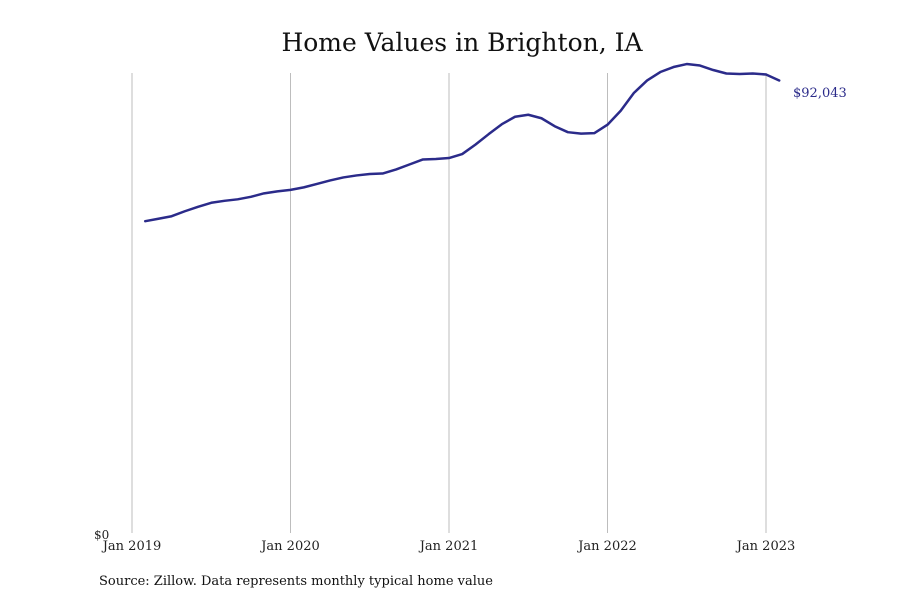 This screenshot has height=600, width=900. Describe the element at coordinates (101, 535) in the screenshot. I see `y-axis-zero-label: $0` at that location.